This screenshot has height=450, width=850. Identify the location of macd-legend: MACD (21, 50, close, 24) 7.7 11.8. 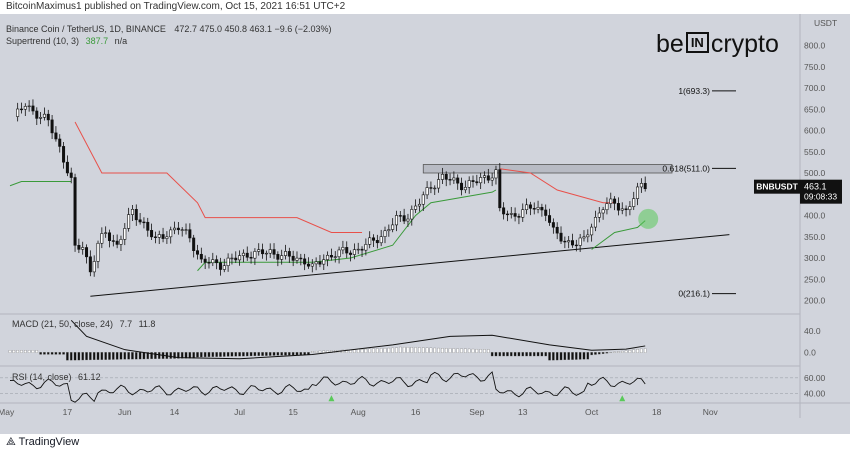
(83, 324).